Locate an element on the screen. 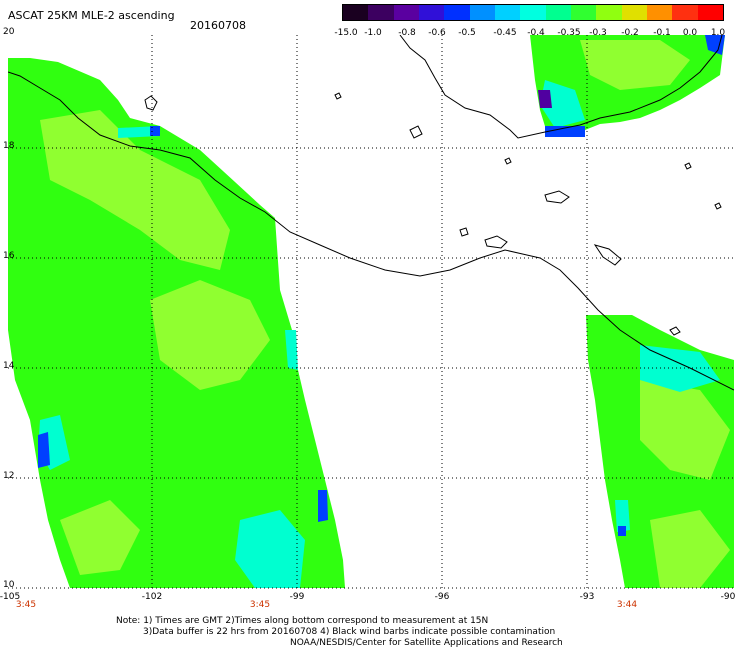  lon-label: -96 is located at coordinates (442, 597).